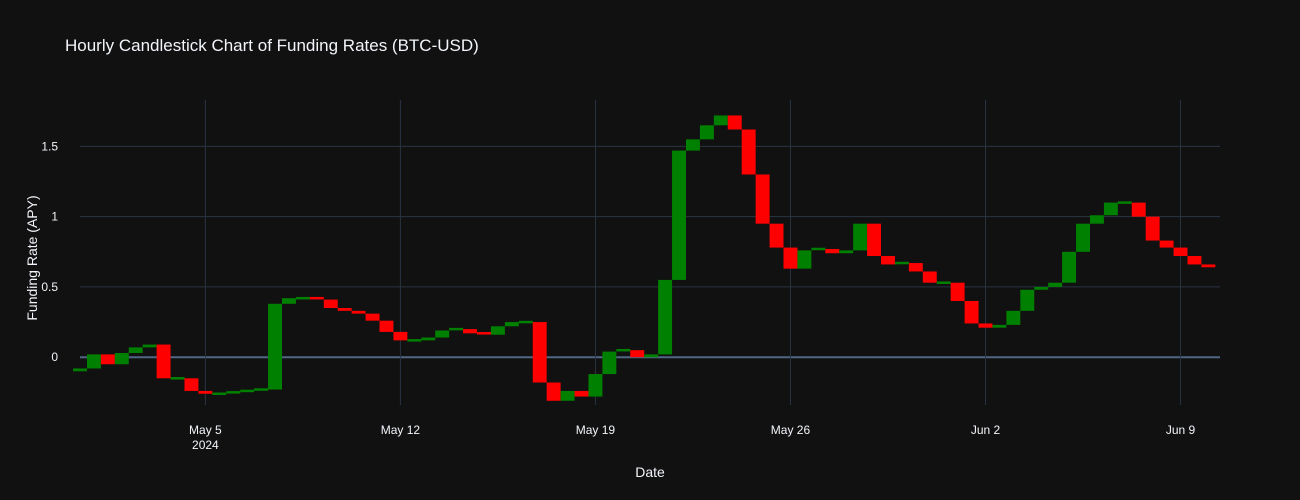 The width and height of the screenshot is (1300, 500). I want to click on x-tick-label: May 26, so click(791, 430).